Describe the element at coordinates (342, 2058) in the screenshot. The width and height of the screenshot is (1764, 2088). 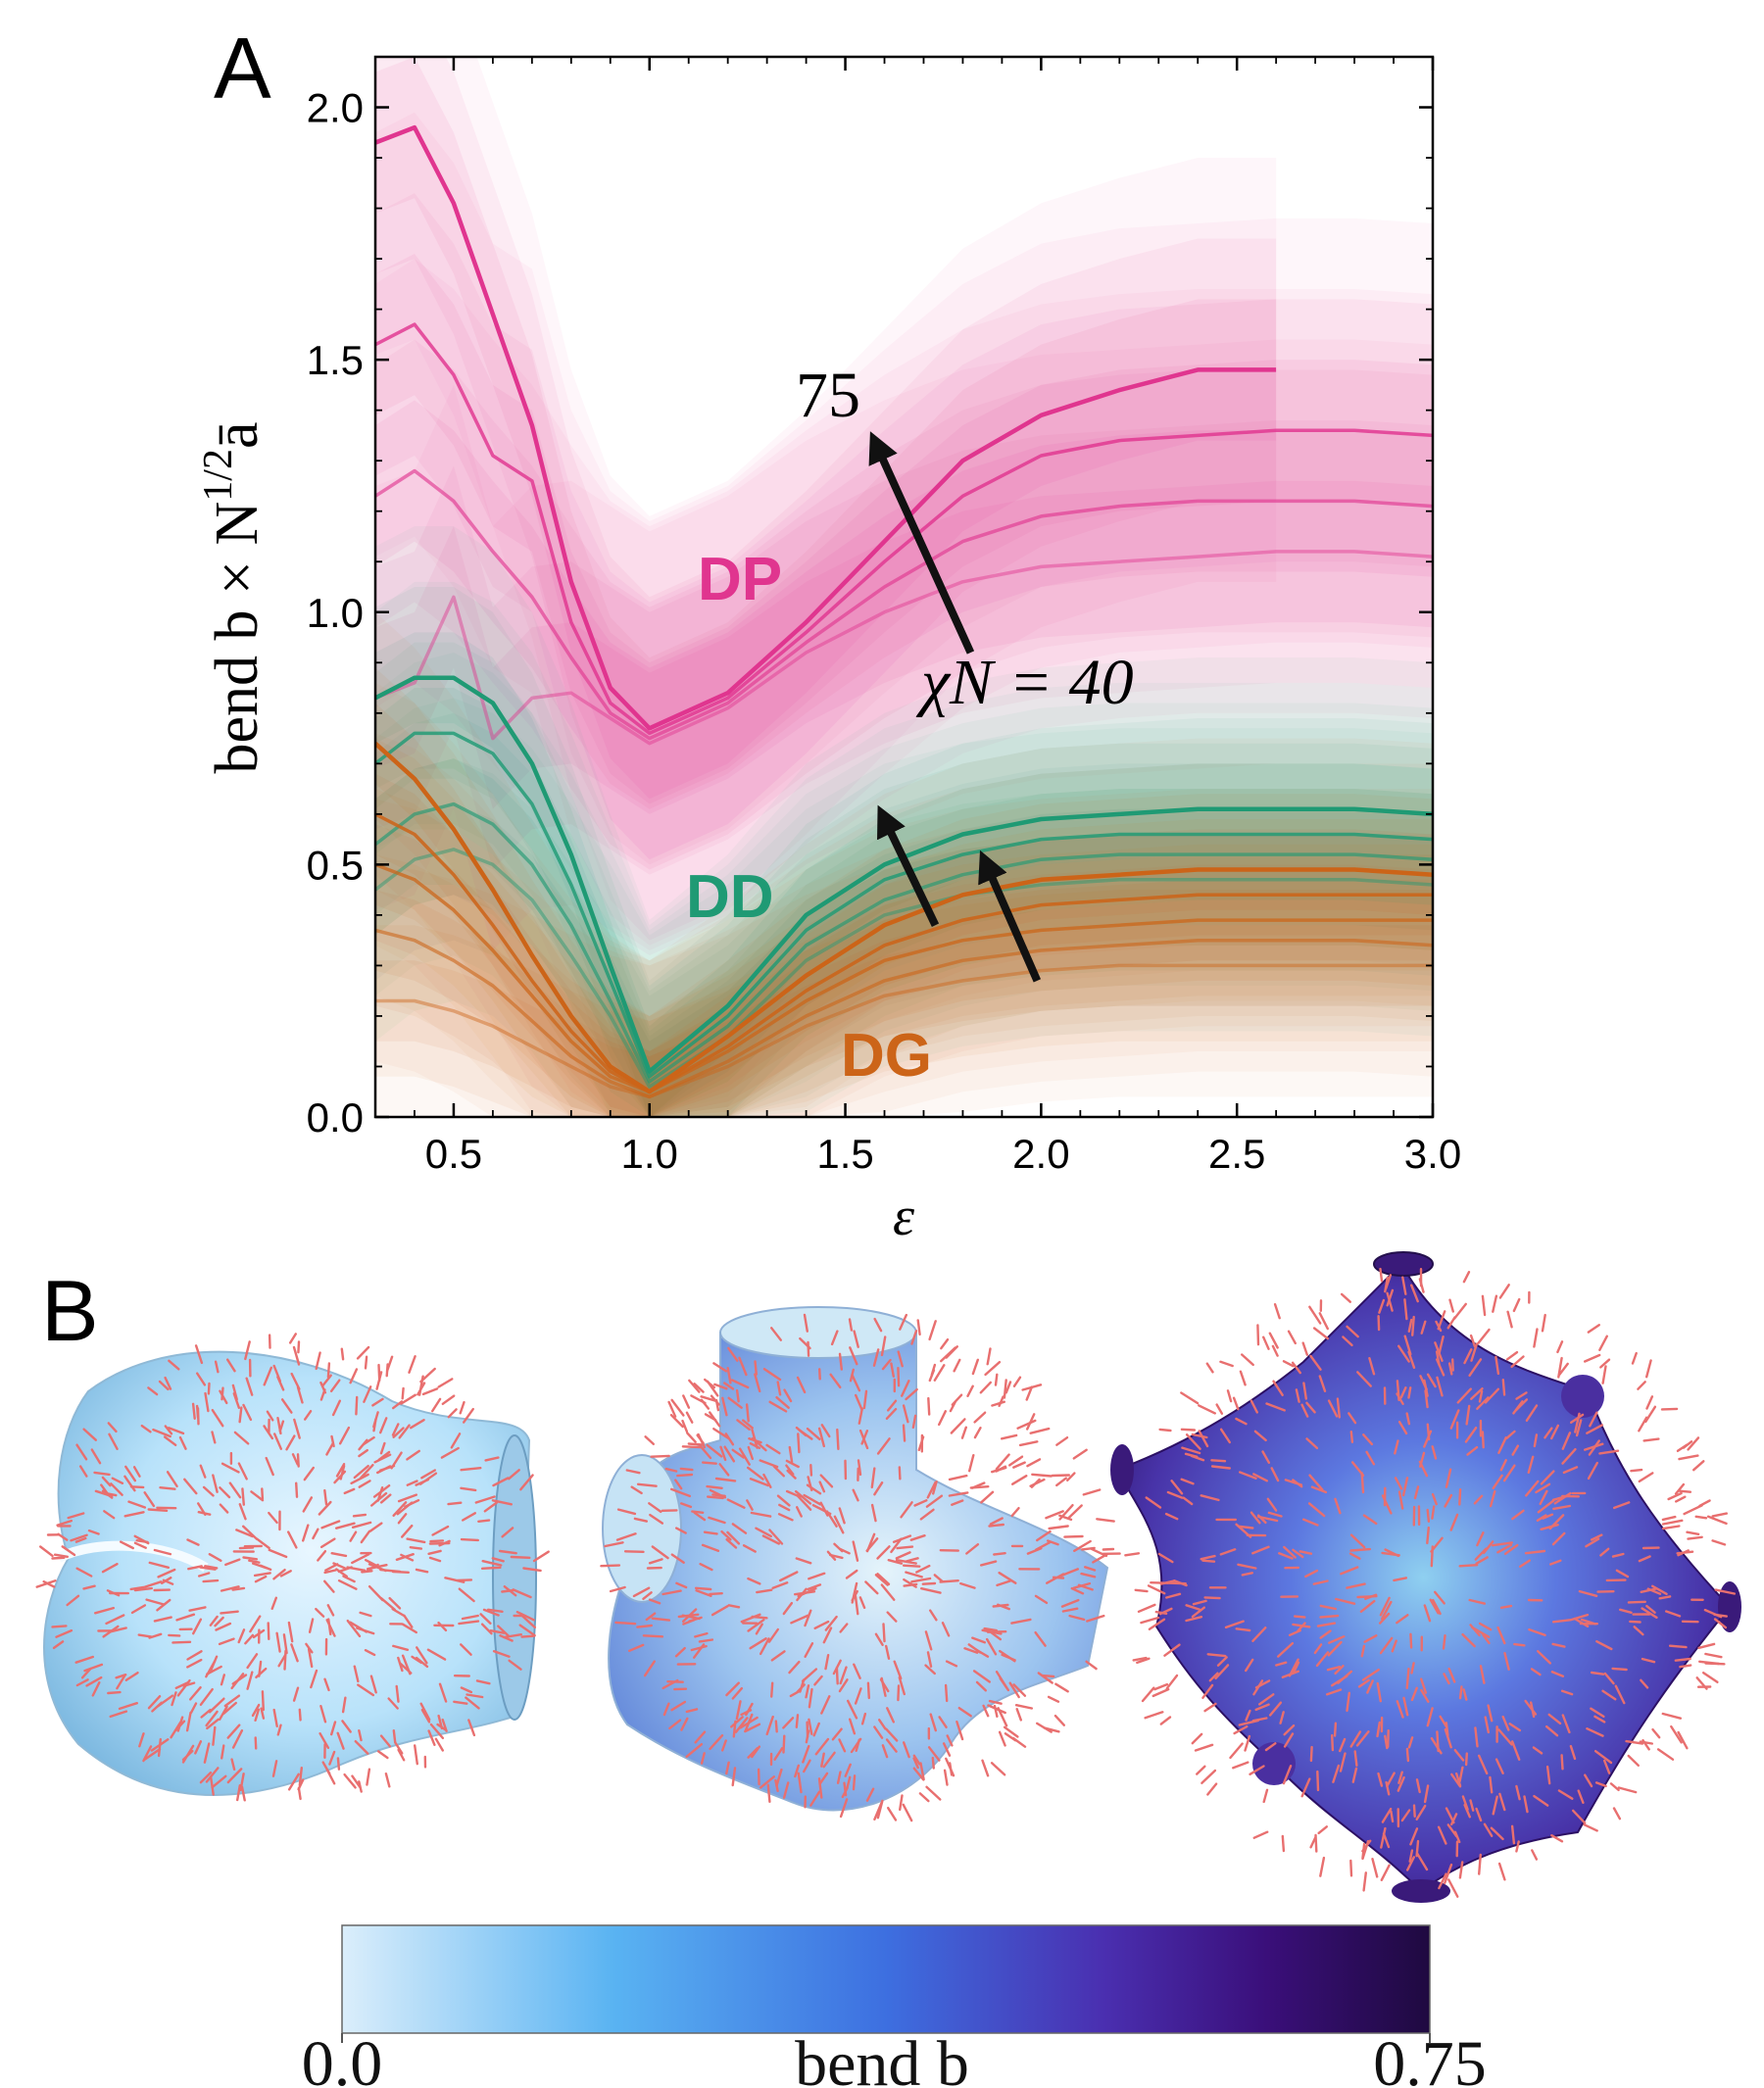
I see `colorbar-min-label: 0.0` at that location.